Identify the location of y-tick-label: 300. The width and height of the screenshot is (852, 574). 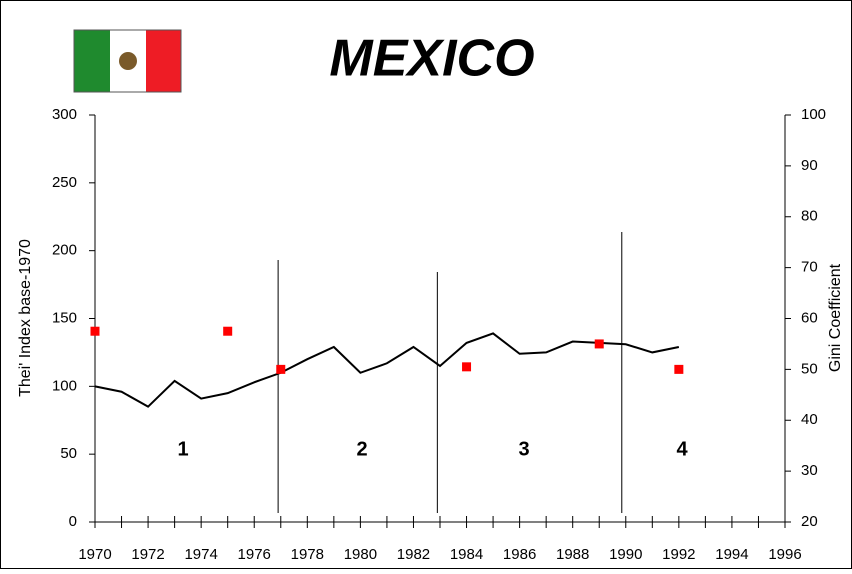
(64, 114).